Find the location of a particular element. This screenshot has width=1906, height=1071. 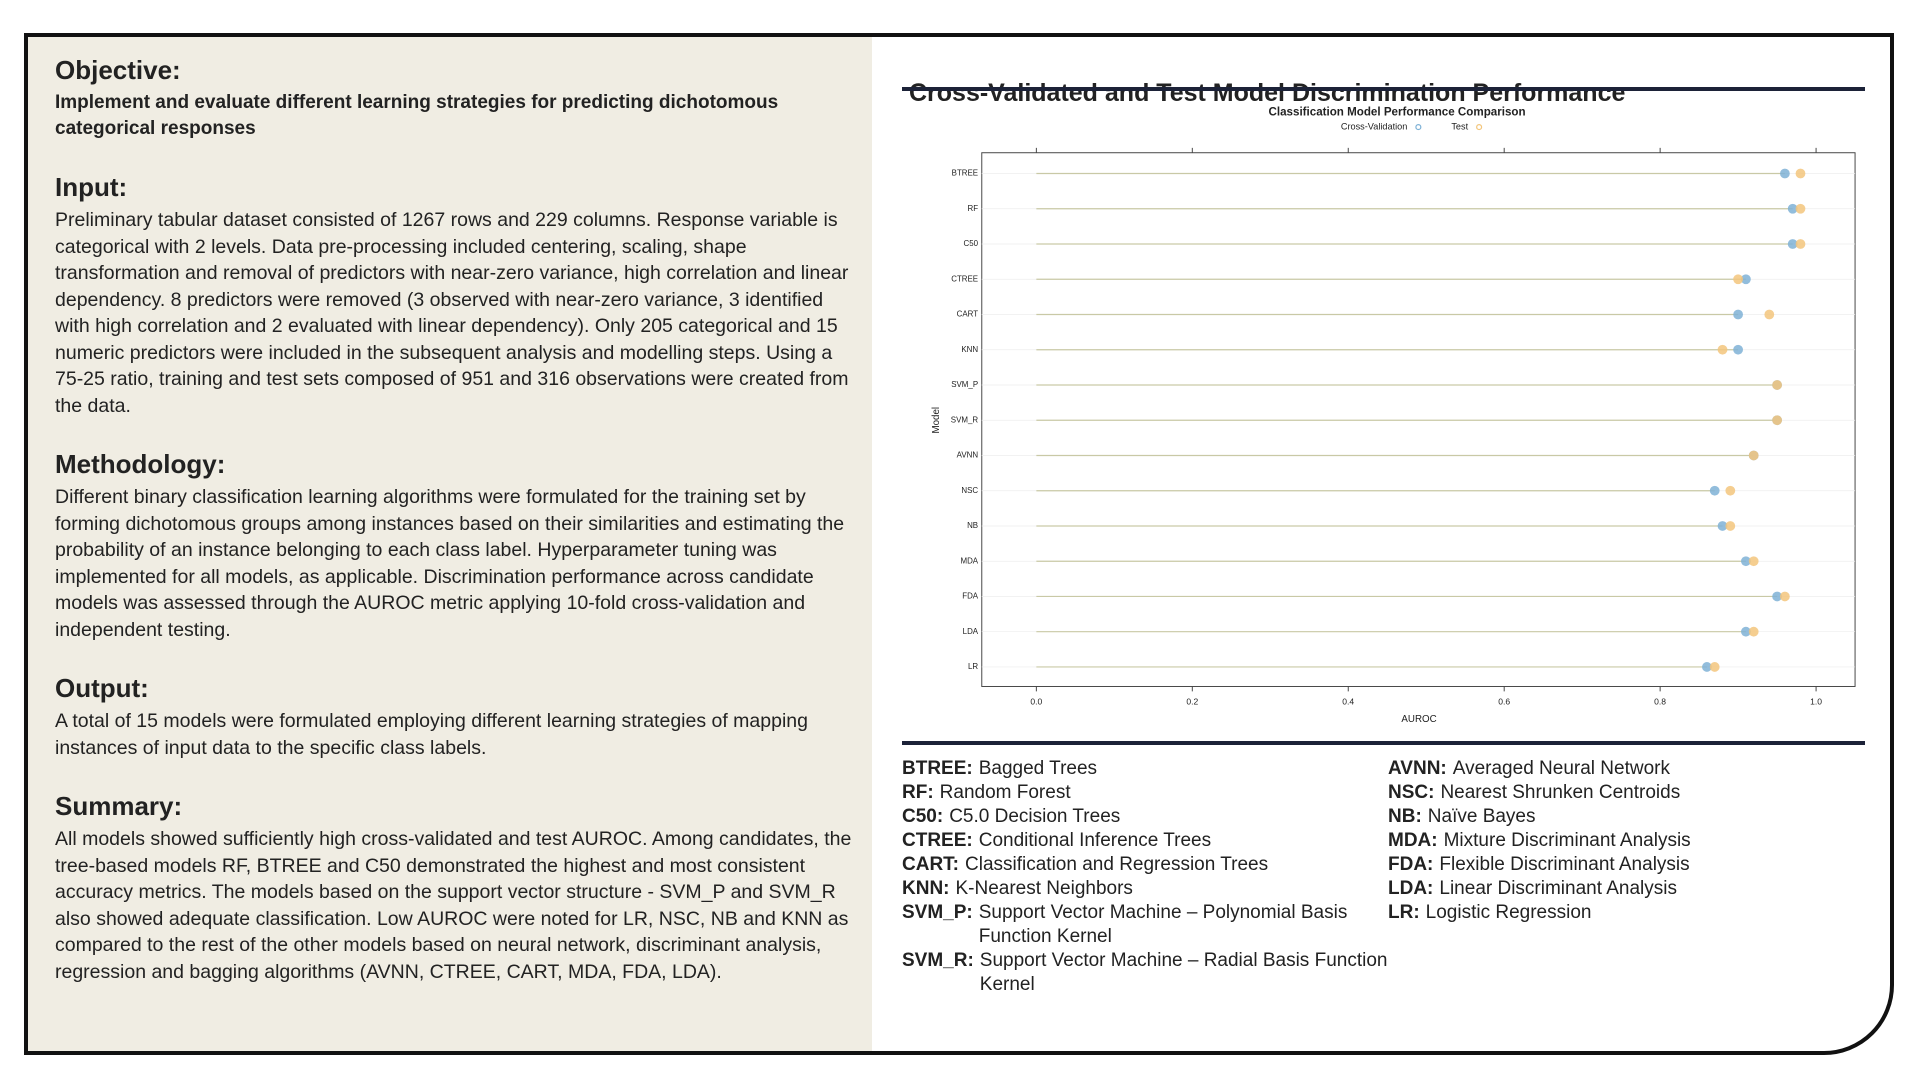

abbr-desc: Flexible Discriminant Analysis is located at coordinates (1564, 864).